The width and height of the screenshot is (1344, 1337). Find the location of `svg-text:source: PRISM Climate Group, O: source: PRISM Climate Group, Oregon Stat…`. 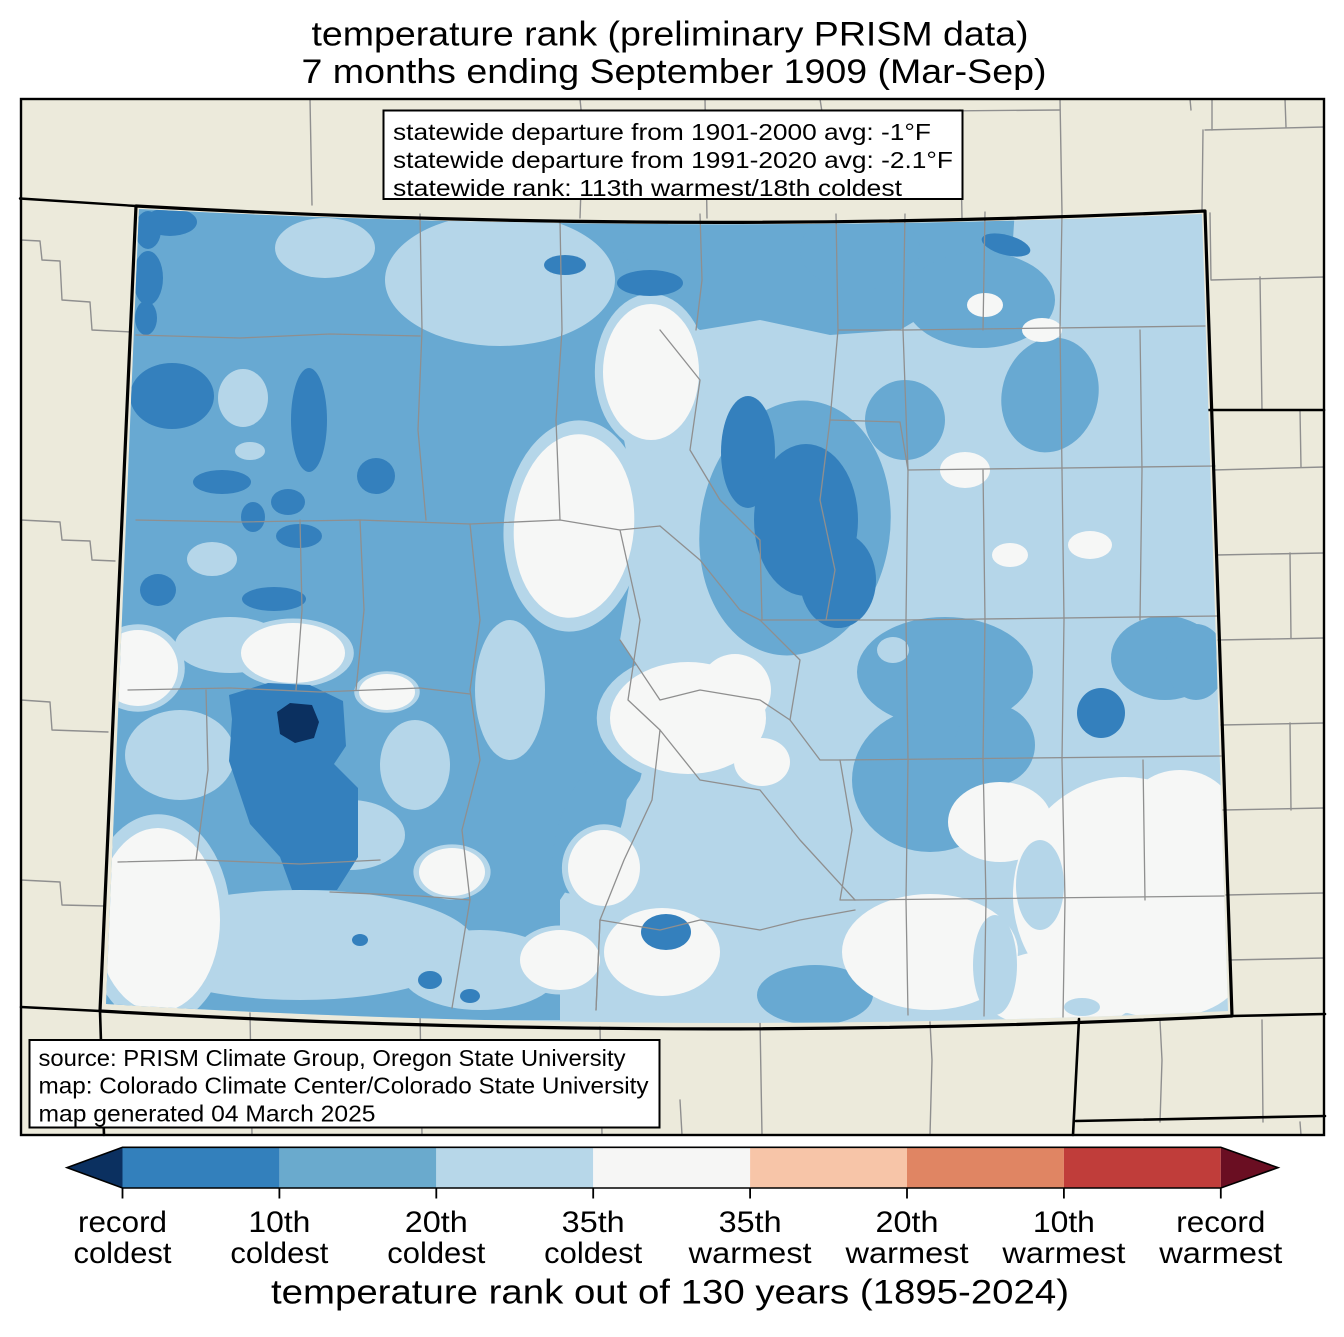

svg-text:source: PRISM Climate Group, O: source: PRISM Climate Group, Oregon Stat… is located at coordinates (332, 1058).